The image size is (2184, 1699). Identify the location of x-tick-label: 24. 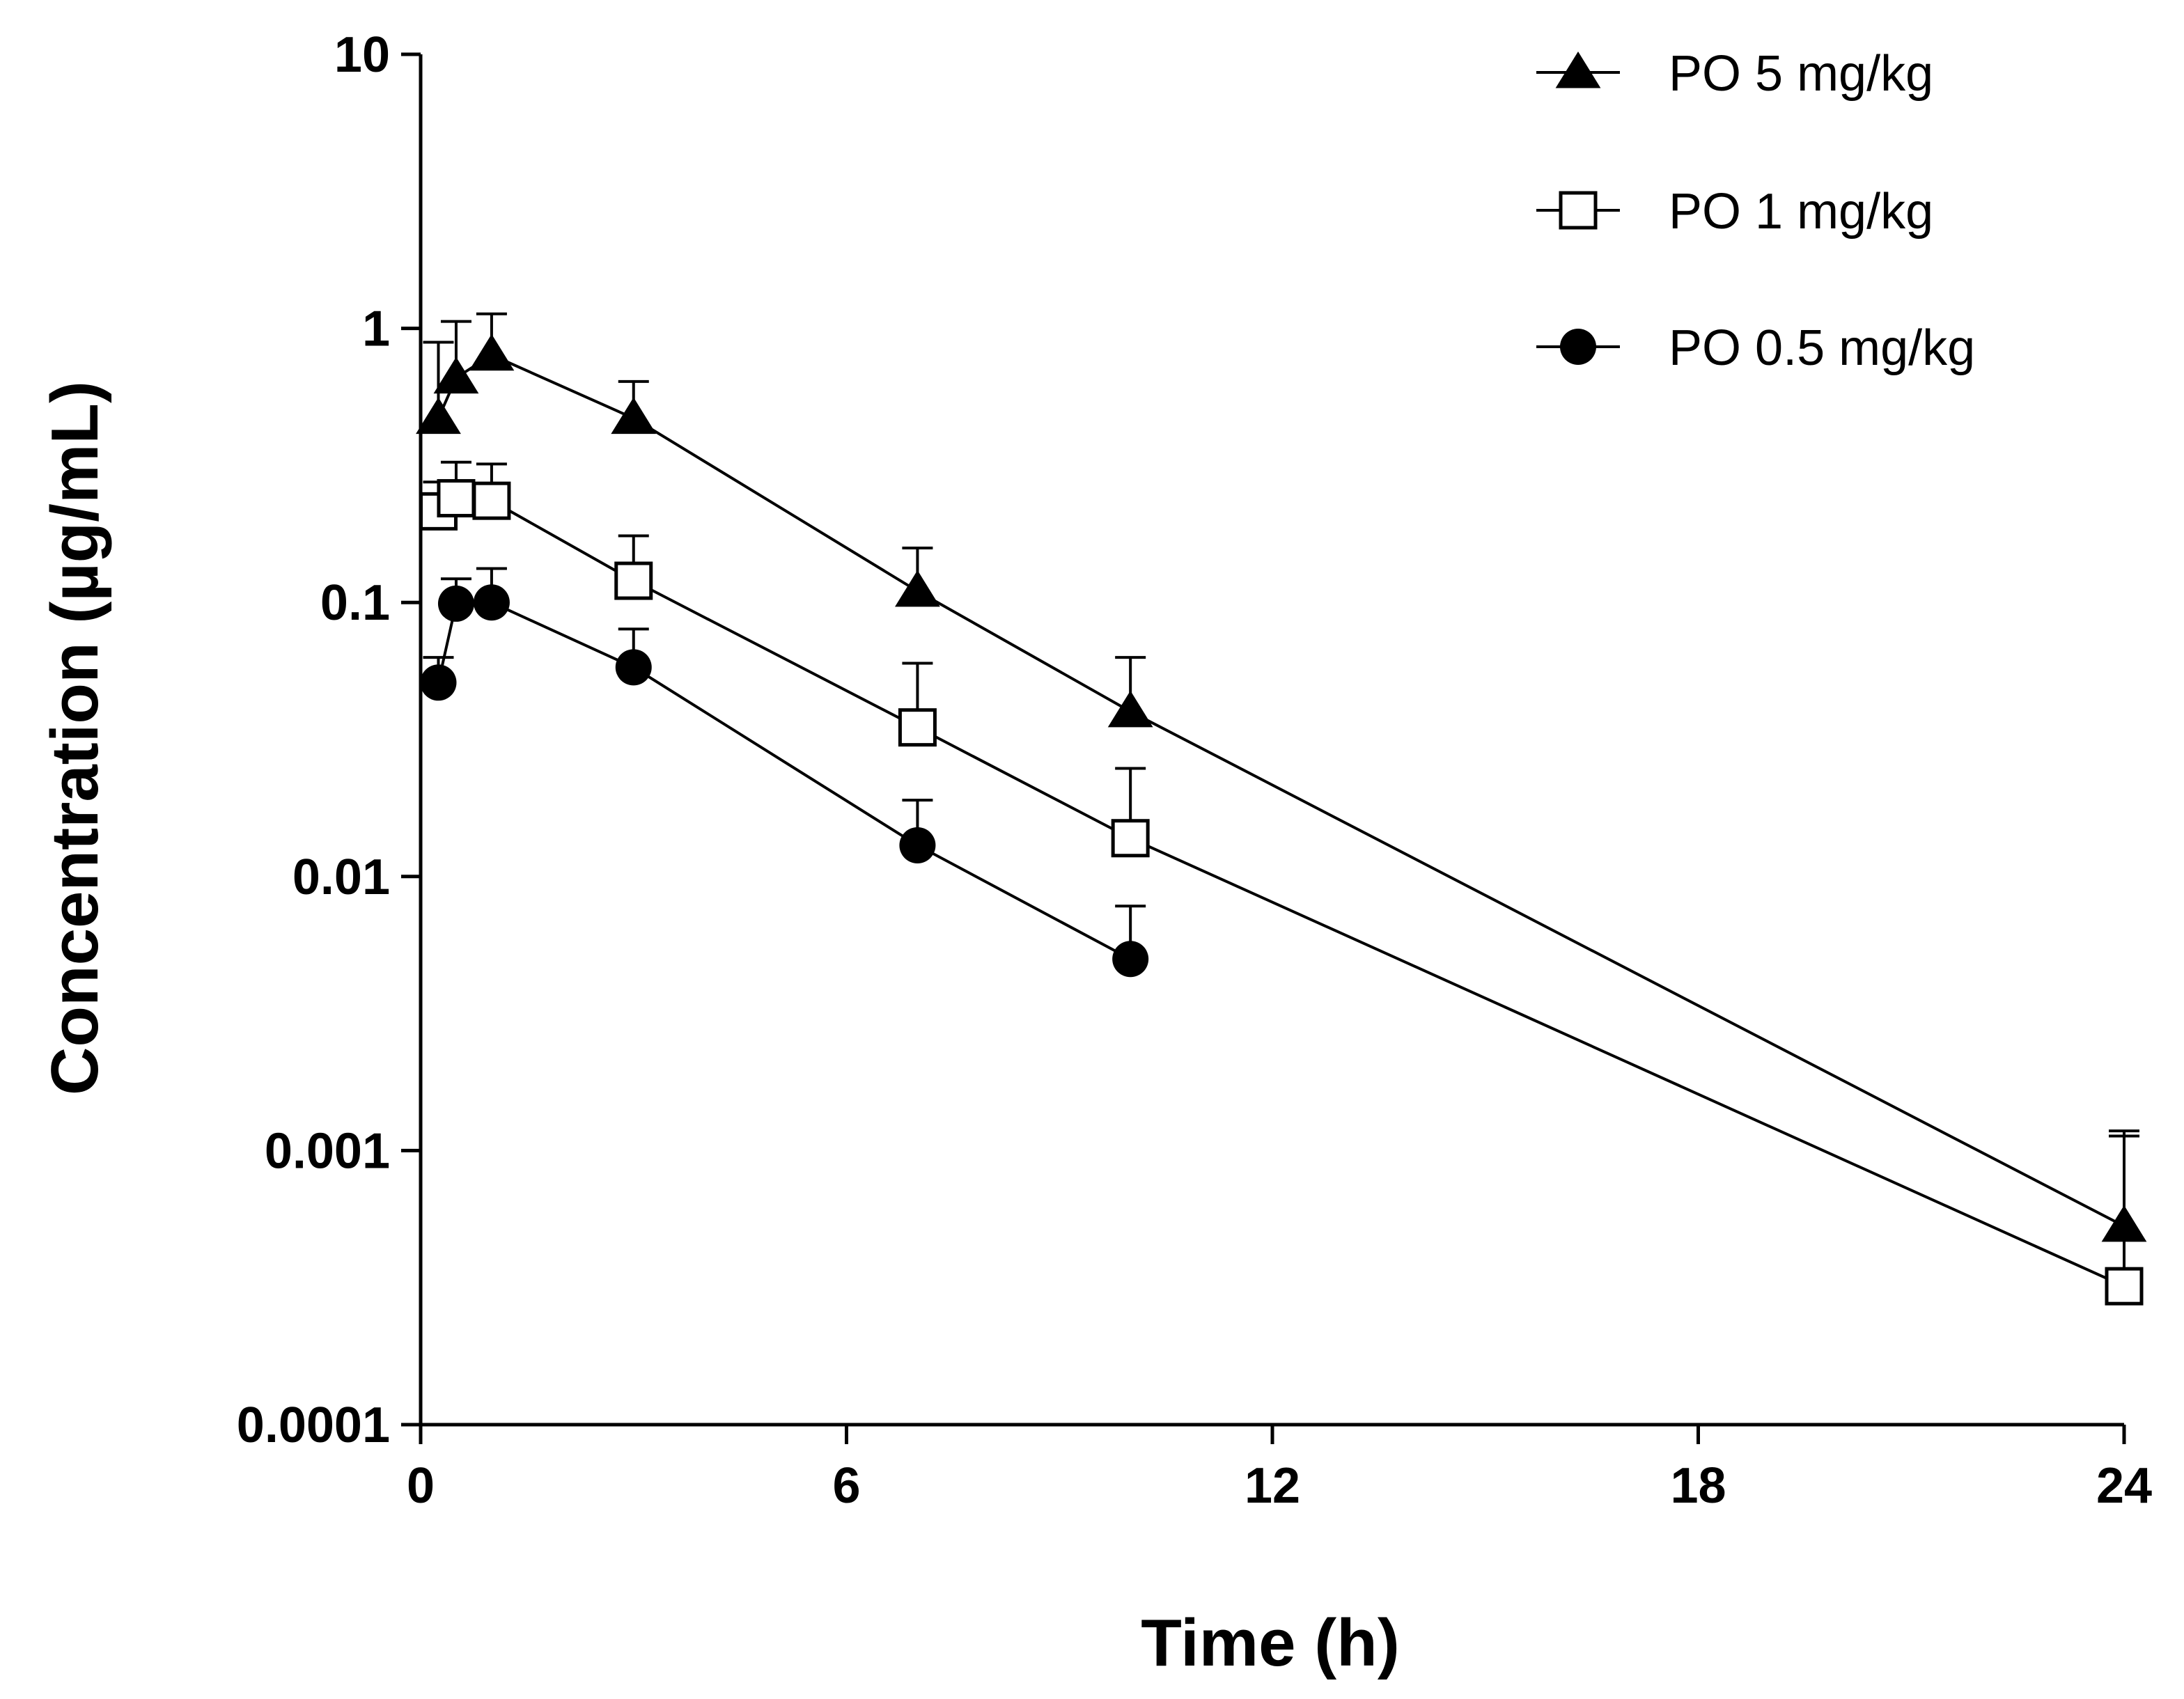
(2124, 1486).